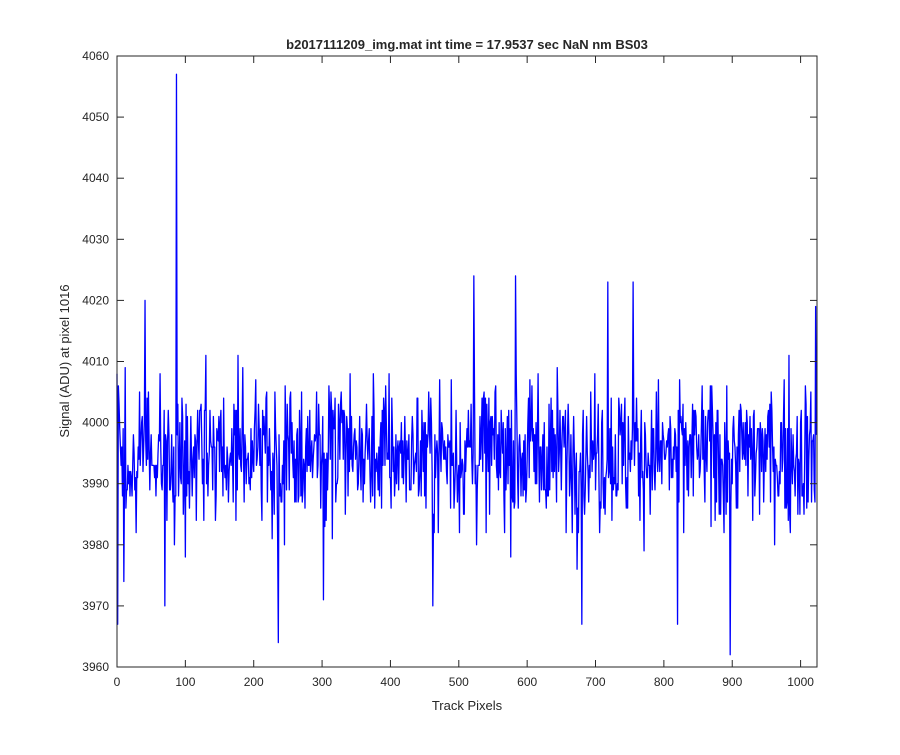 Image resolution: width=900 pixels, height=755 pixels. What do you see at coordinates (322, 682) in the screenshot?
I see `x-tick-label: 300` at bounding box center [322, 682].